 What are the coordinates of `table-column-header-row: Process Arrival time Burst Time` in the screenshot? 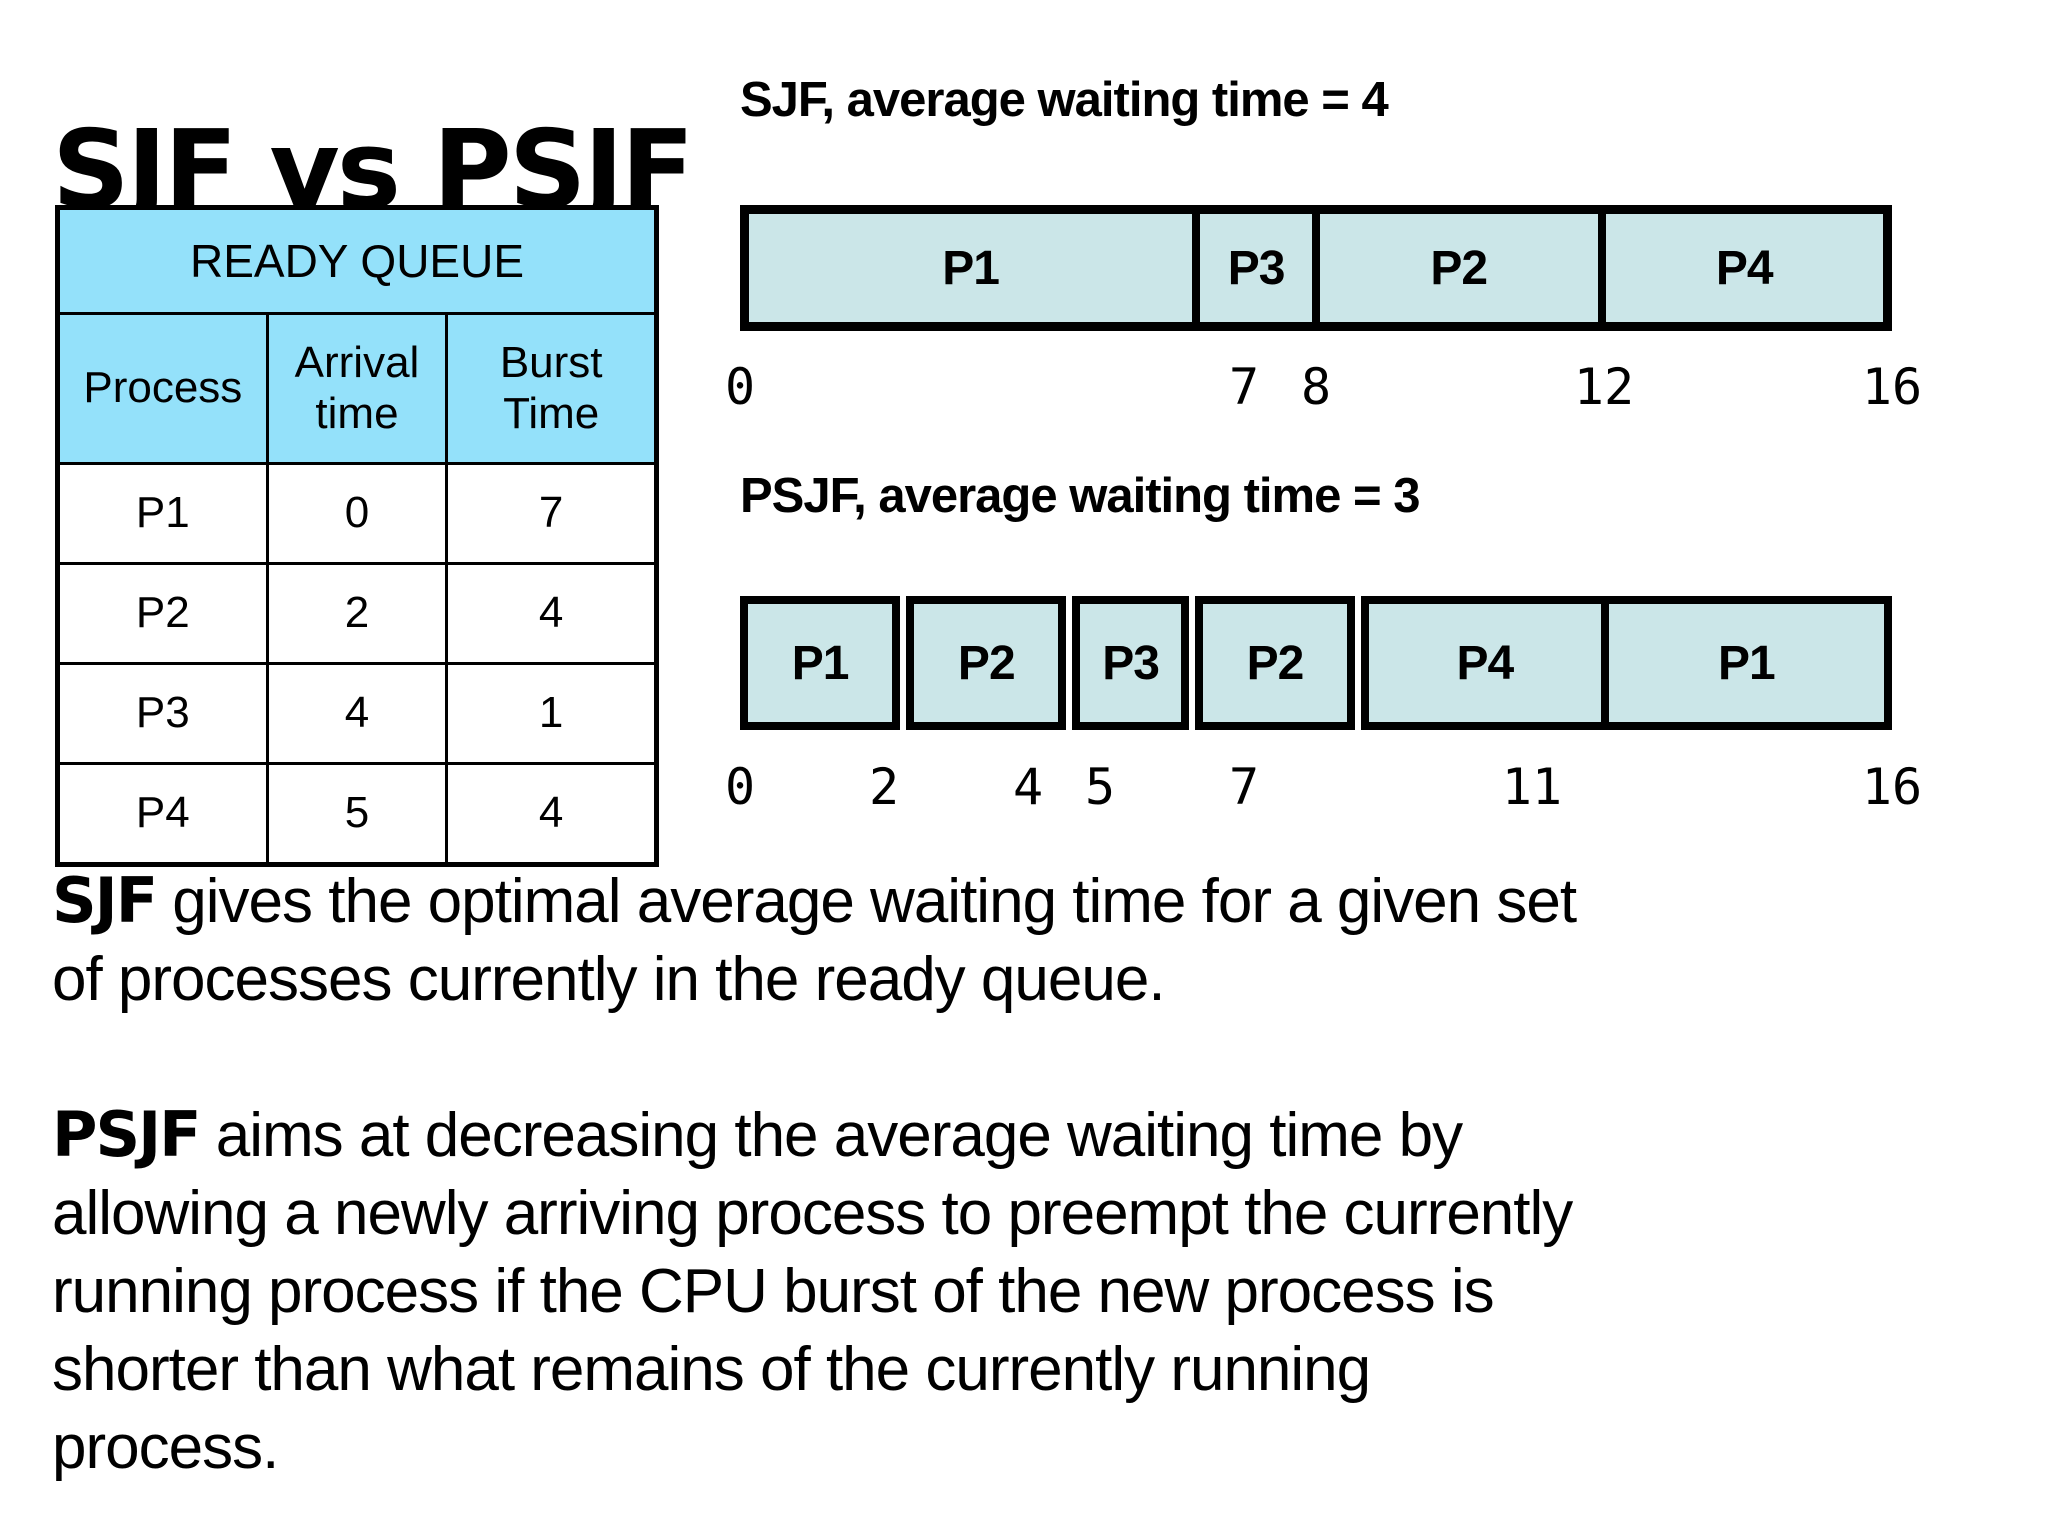 It's located at (357, 388).